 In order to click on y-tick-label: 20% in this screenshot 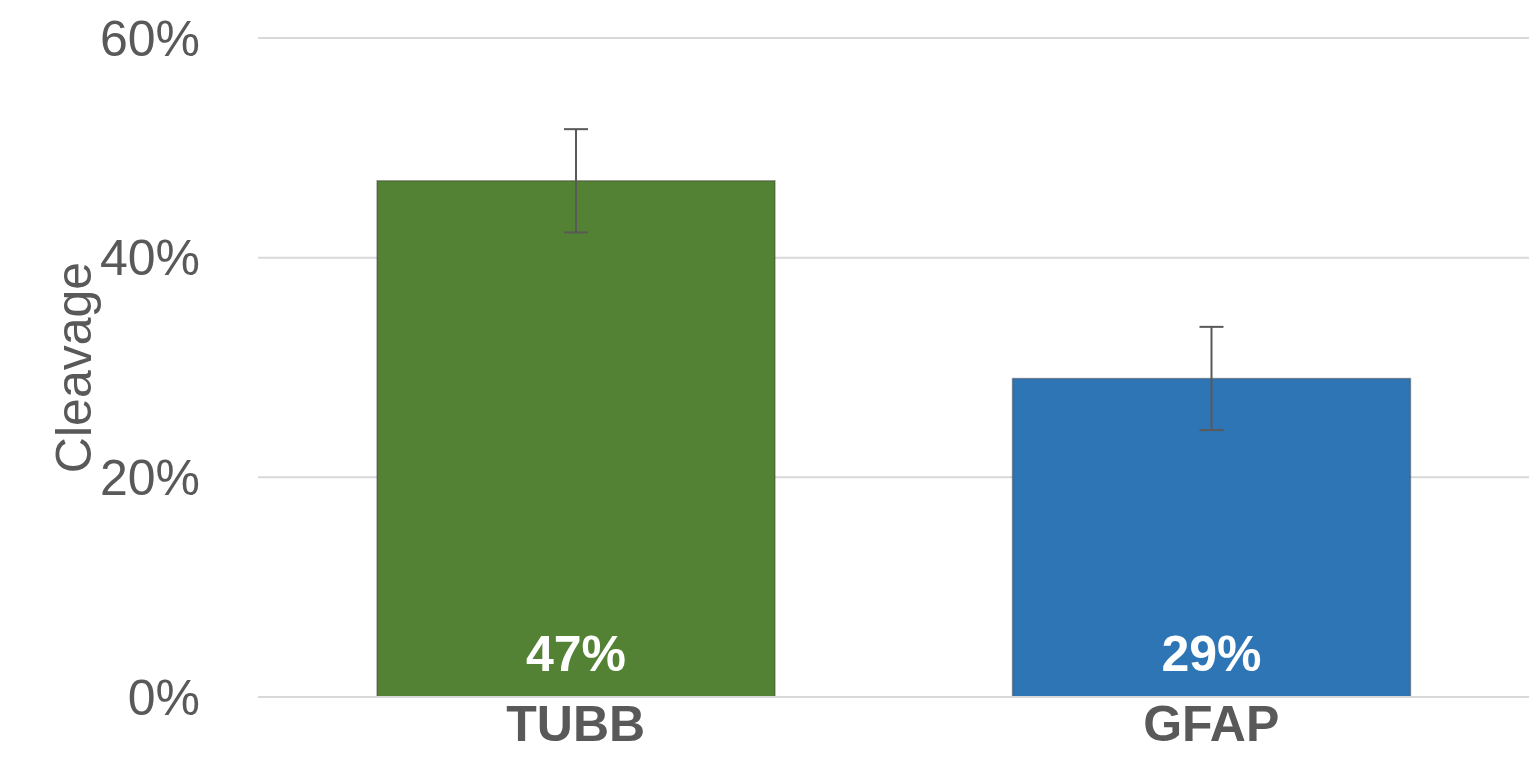, I will do `click(149, 478)`.